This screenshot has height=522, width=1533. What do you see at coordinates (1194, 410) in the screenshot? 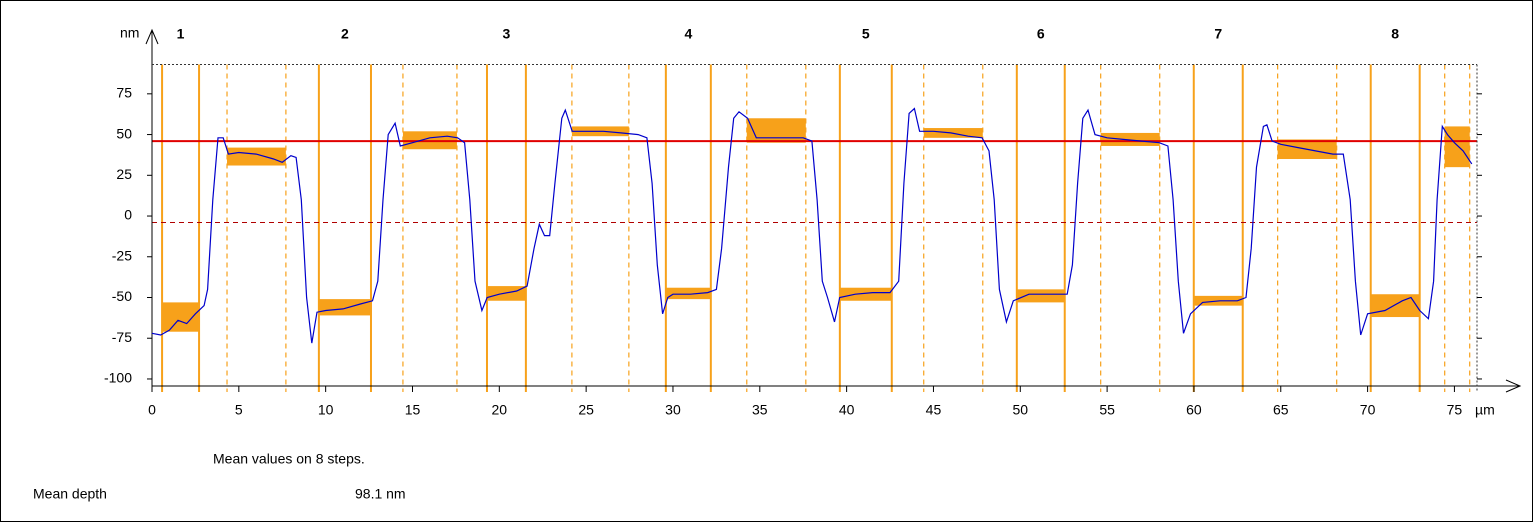
I see `x-tick-label: 60` at bounding box center [1194, 410].